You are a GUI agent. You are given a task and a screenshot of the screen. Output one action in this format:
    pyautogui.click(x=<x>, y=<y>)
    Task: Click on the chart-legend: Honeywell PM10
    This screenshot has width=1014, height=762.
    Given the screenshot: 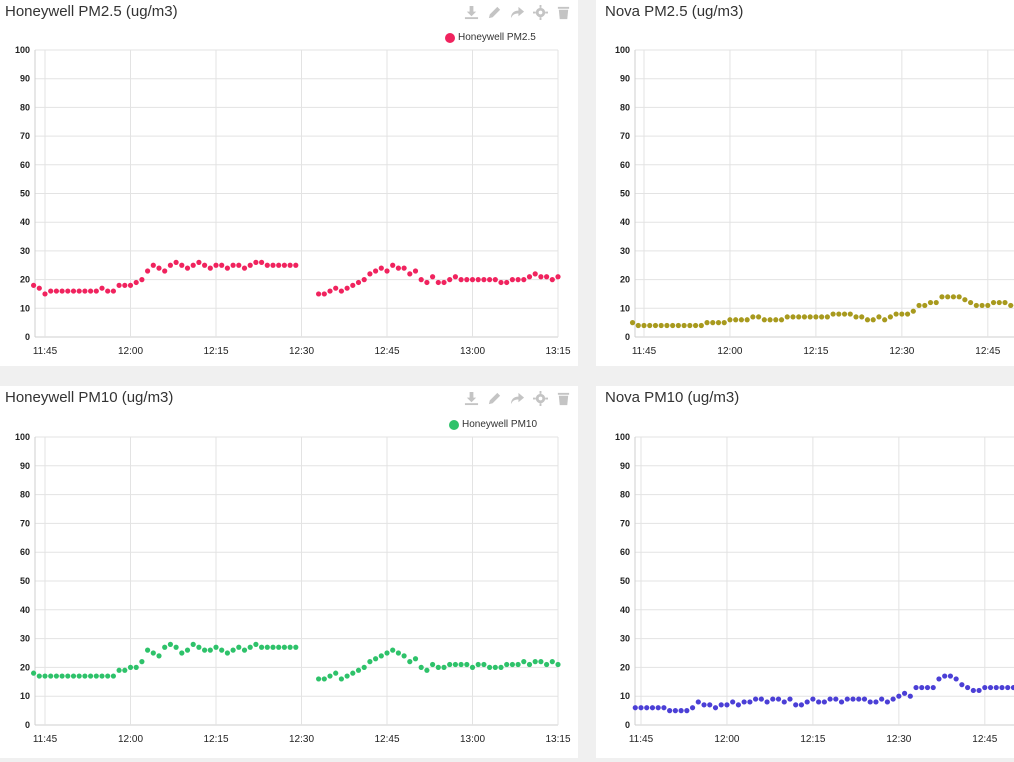 What is the action you would take?
    pyautogui.click(x=493, y=424)
    